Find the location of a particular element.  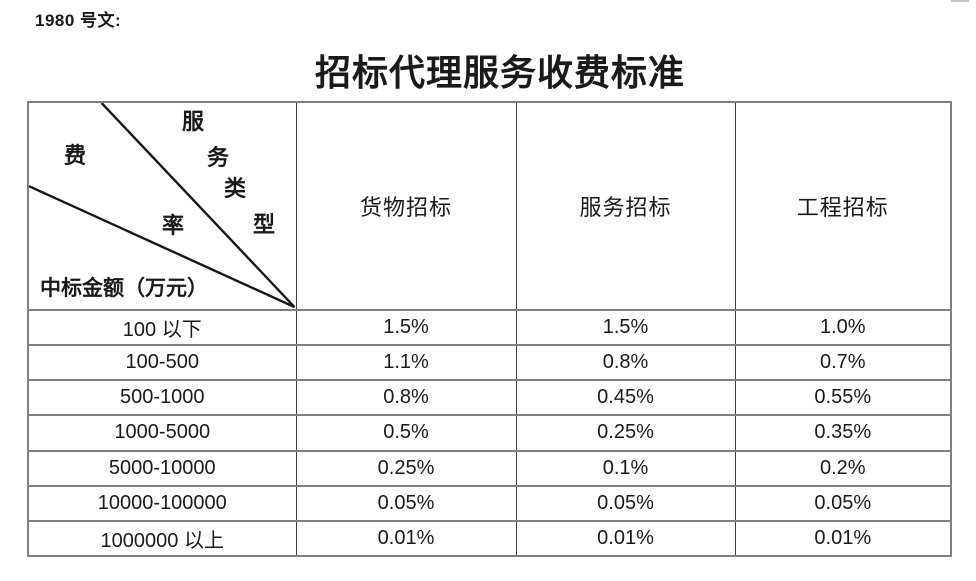

column-header-service: 服务招标 is located at coordinates (625, 206).